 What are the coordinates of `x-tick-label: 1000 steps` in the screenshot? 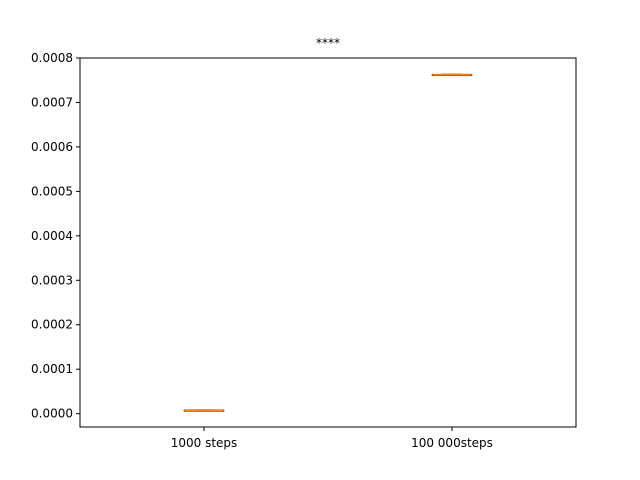 It's located at (204, 443).